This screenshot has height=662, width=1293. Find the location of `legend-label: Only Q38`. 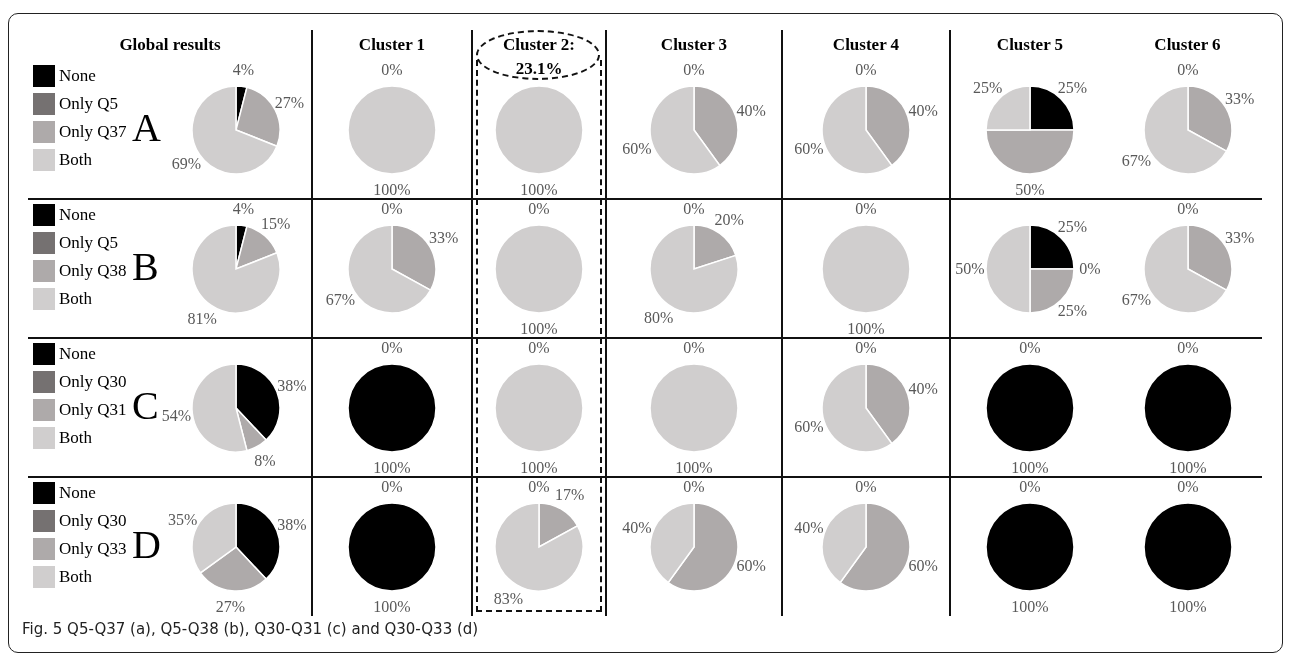

legend-label: Only Q38 is located at coordinates (93, 270).